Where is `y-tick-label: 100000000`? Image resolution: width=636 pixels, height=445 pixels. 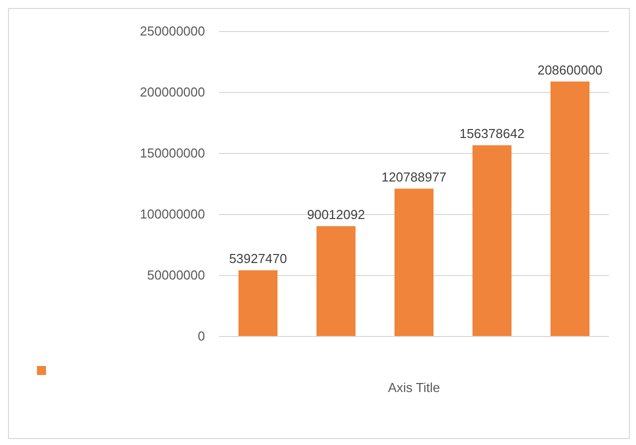
y-tick-label: 100000000 is located at coordinates (172, 214).